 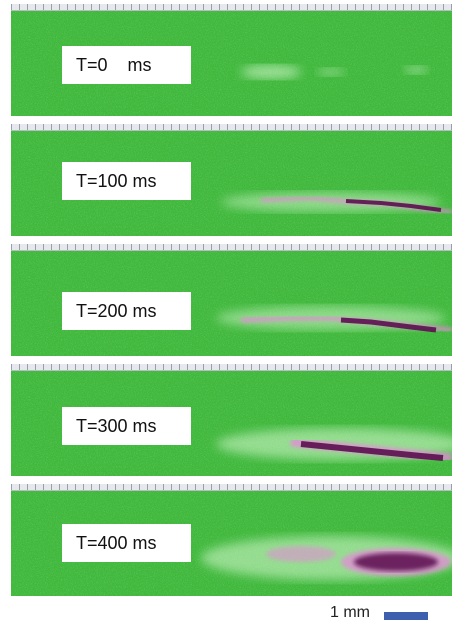 I want to click on time-label-5: T=400 ms, so click(x=126, y=543).